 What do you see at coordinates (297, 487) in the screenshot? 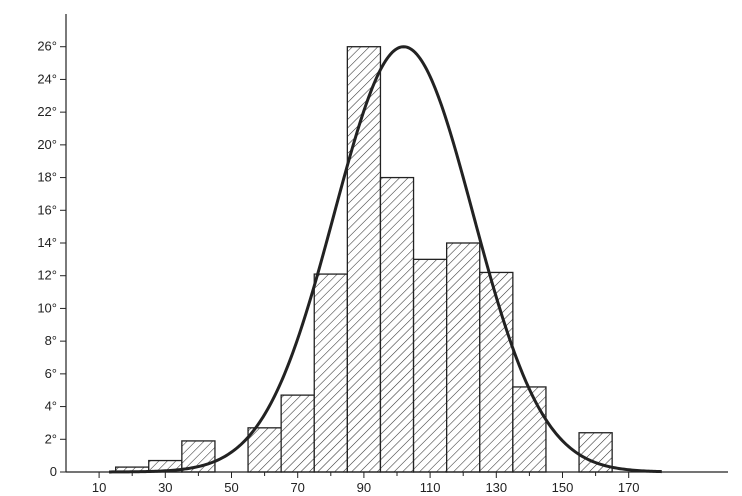
I see `x-tick-label: 70` at bounding box center [297, 487].